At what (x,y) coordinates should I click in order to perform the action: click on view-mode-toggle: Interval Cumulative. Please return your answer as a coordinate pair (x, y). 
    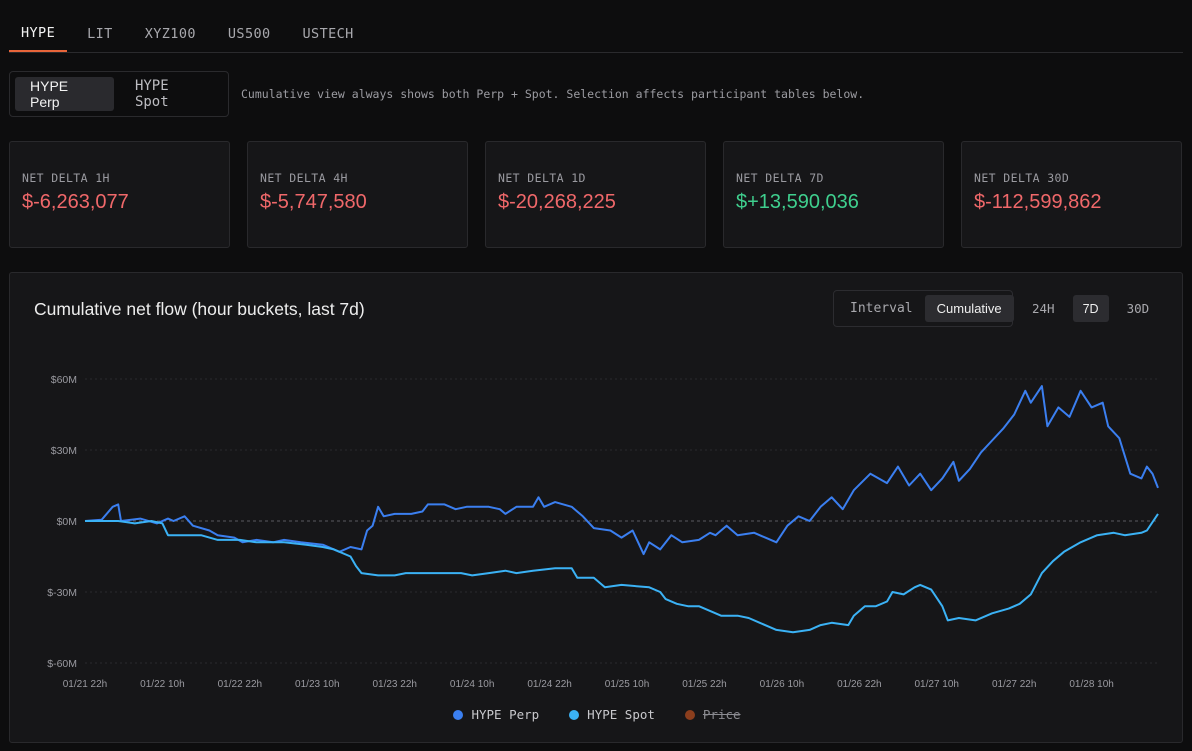
    Looking at the image, I should click on (923, 308).